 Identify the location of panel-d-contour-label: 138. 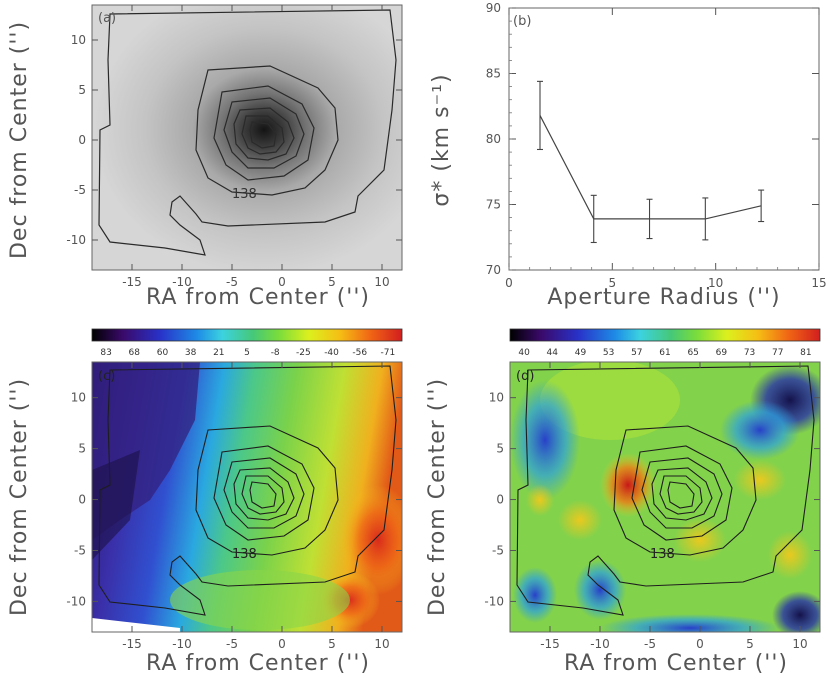
(662, 554).